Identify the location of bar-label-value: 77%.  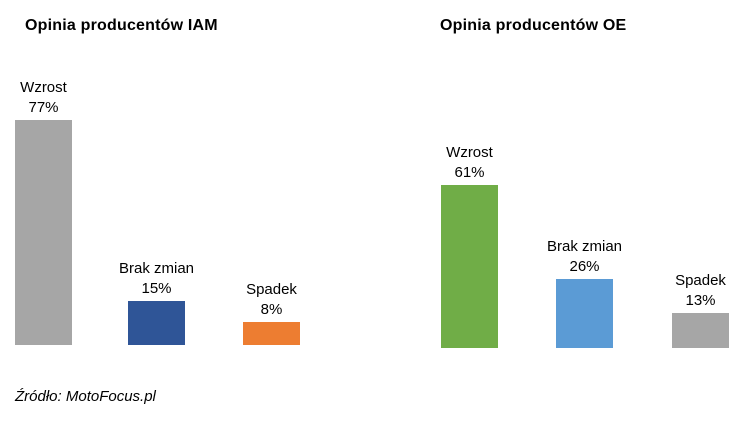
(43, 107).